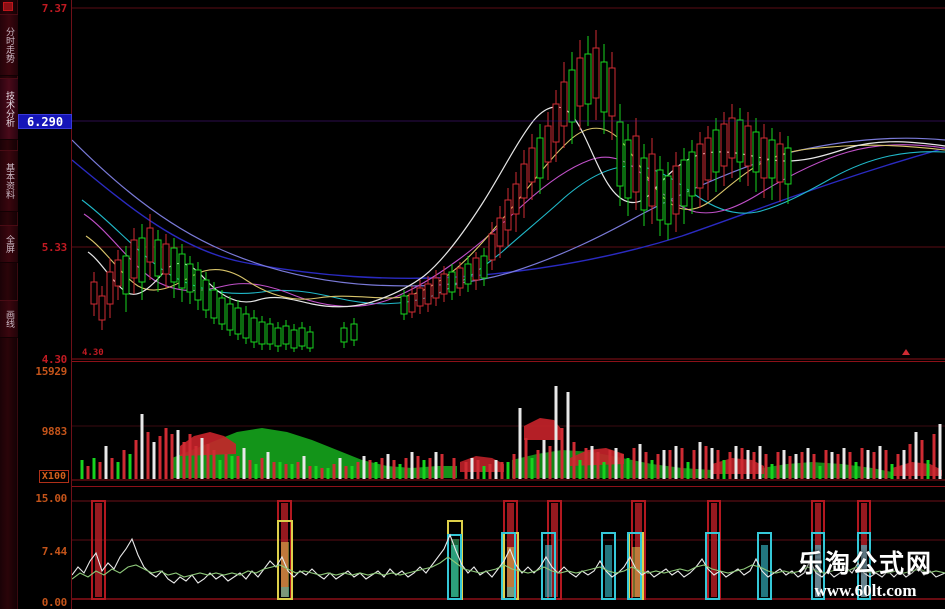 The image size is (945, 609). What do you see at coordinates (54, 431) in the screenshot?
I see `vol-axis-tick-mid: 9883` at bounding box center [54, 431].